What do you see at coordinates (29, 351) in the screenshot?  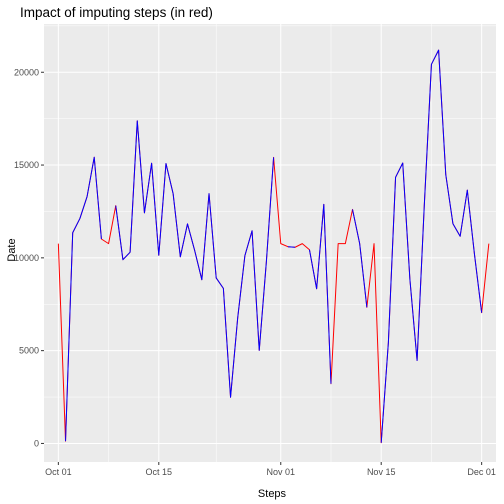 I see `y-tick-label: 5000` at bounding box center [29, 351].